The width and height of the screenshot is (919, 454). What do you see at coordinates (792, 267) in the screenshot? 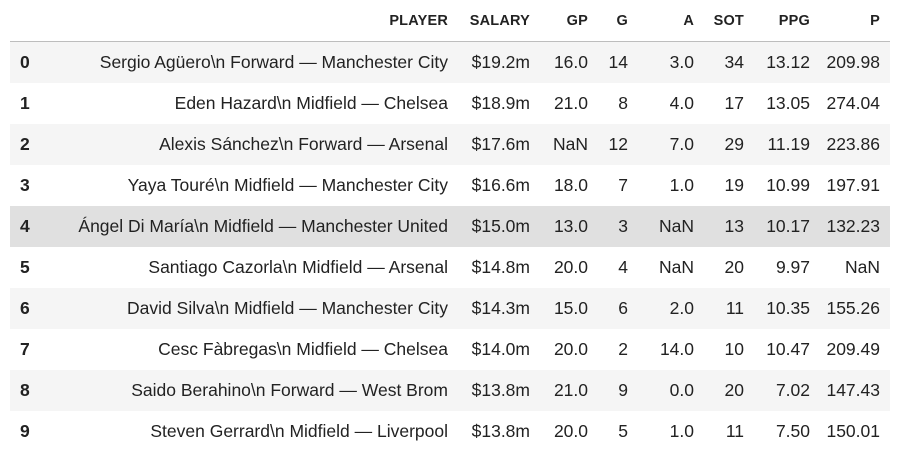
I see `cell-ppg: 9.97` at bounding box center [792, 267].